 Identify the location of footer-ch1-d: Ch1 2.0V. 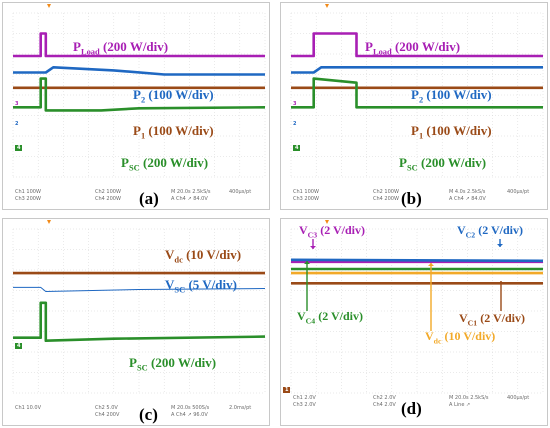
(304, 398).